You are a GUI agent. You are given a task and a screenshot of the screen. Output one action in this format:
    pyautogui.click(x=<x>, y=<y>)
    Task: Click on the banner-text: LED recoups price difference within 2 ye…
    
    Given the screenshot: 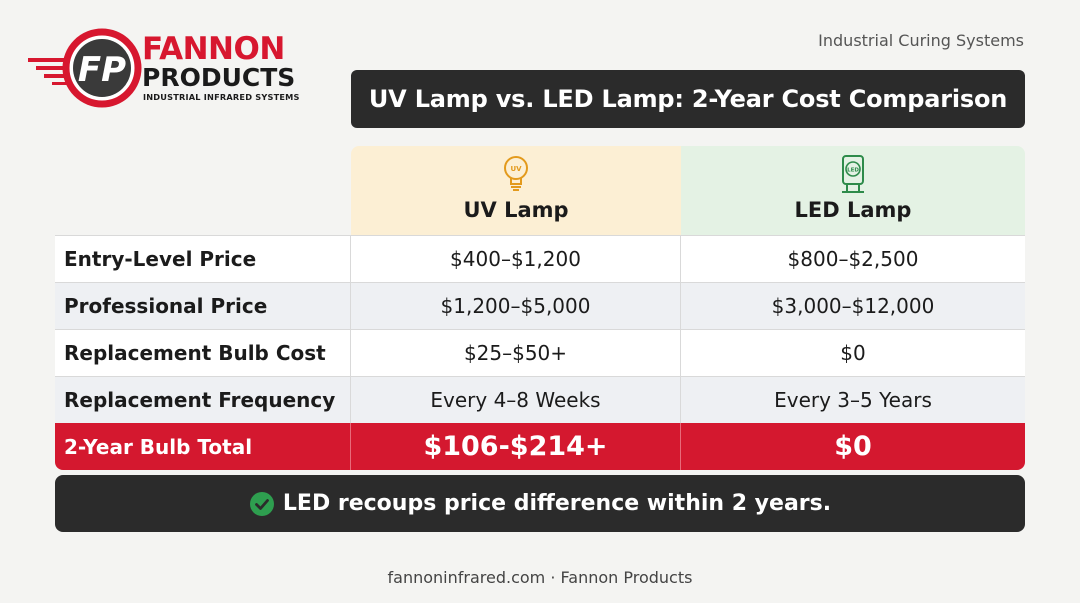 What is the action you would take?
    pyautogui.click(x=557, y=503)
    